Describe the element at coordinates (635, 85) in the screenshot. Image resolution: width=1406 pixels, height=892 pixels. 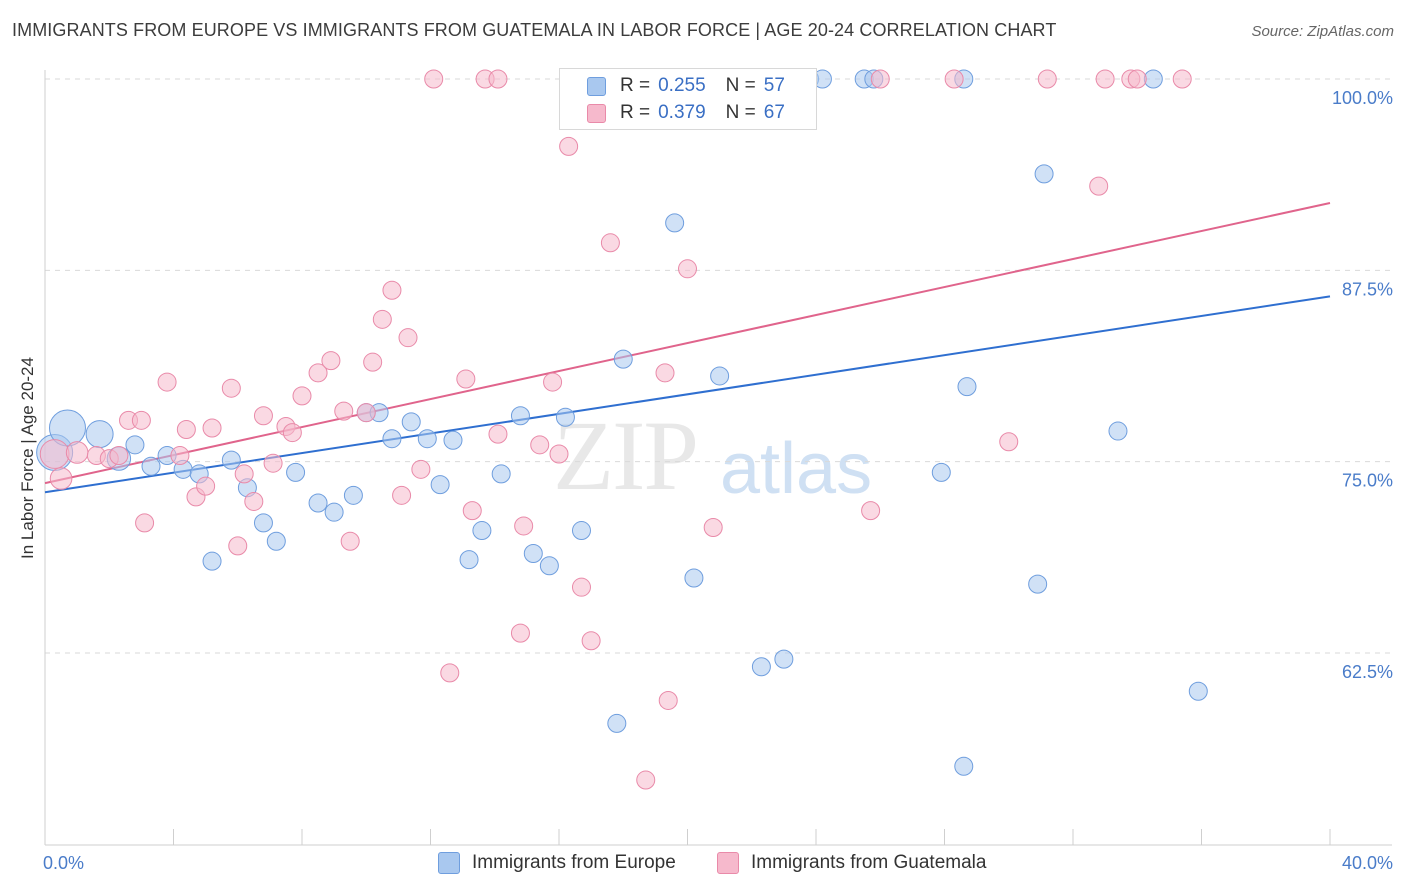
I see `legend-r-label: R =` at that location.